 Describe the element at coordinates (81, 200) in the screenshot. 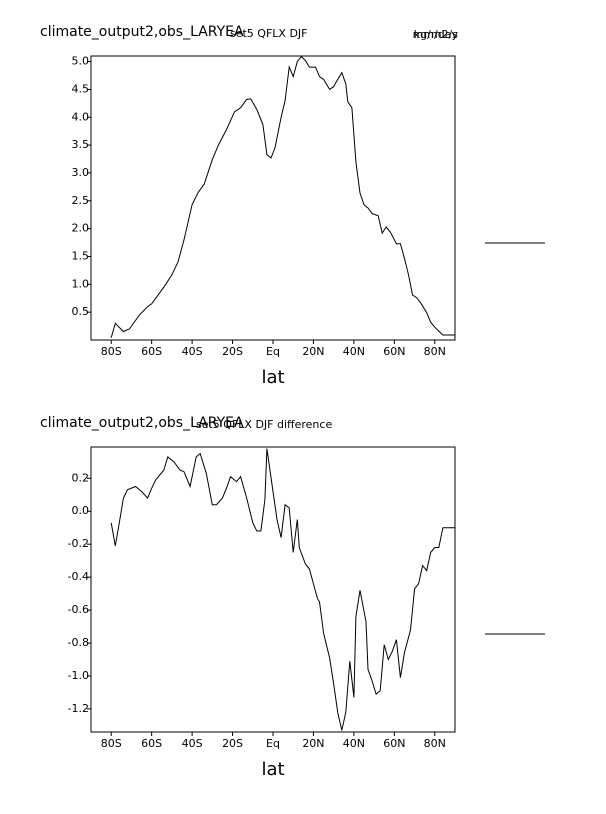

I see `y-tick-label: 2.5` at that location.